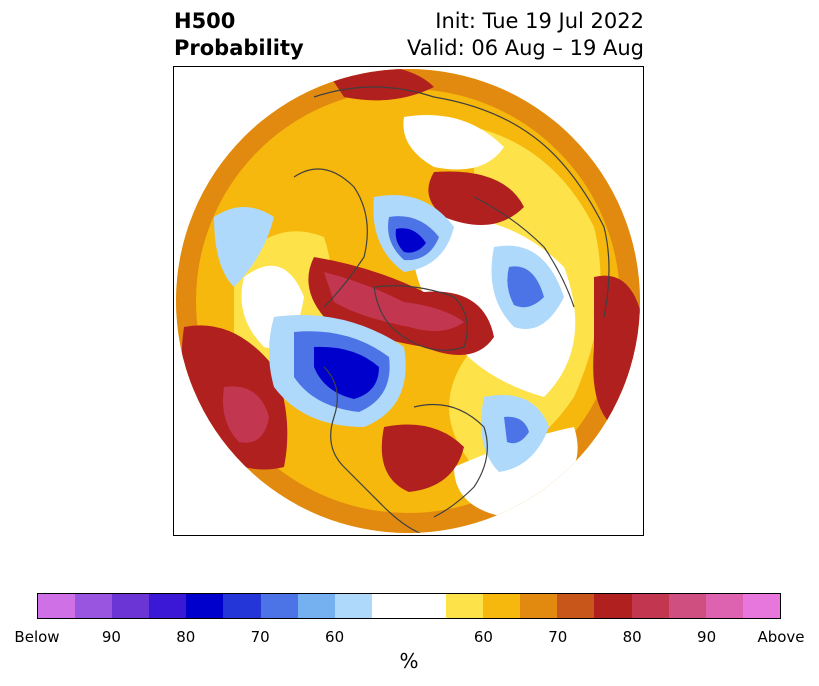  What do you see at coordinates (244, 247) in the screenshot?
I see `blue-anomaly-west-light` at bounding box center [244, 247].